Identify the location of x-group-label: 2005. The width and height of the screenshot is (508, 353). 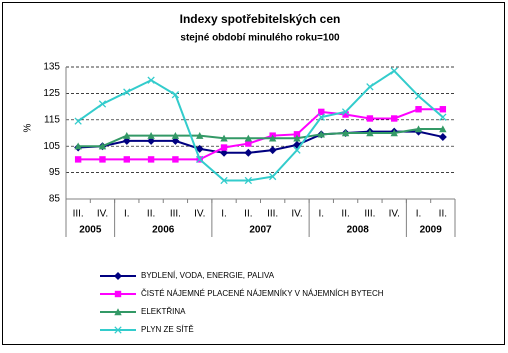
(90, 230).